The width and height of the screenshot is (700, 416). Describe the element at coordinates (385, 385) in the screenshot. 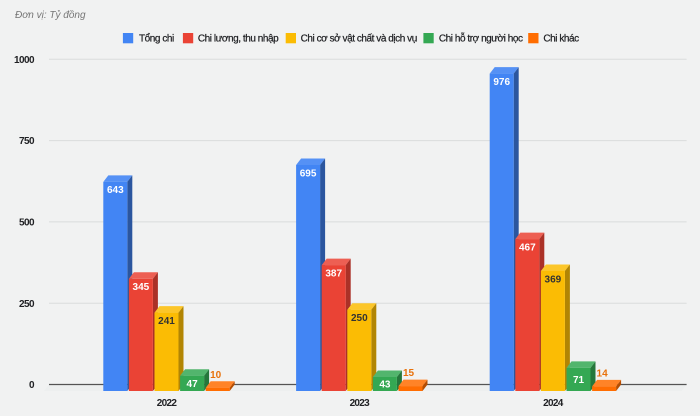

I see `svg-text: 43` at that location.